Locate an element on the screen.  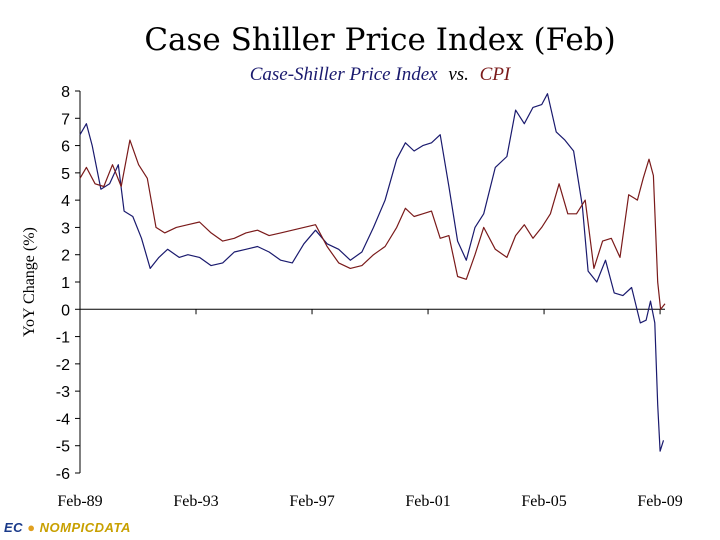
y-tick-label: 2 is located at coordinates (65, 256).